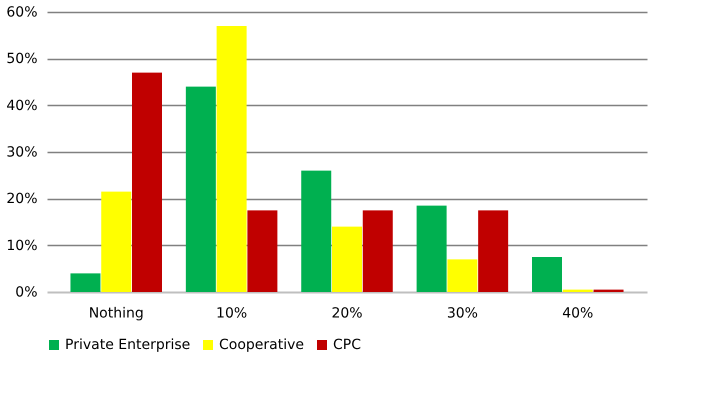 Image resolution: width=724 pixels, height=409 pixels. I want to click on y-tick-label: 30%, so click(22, 152).